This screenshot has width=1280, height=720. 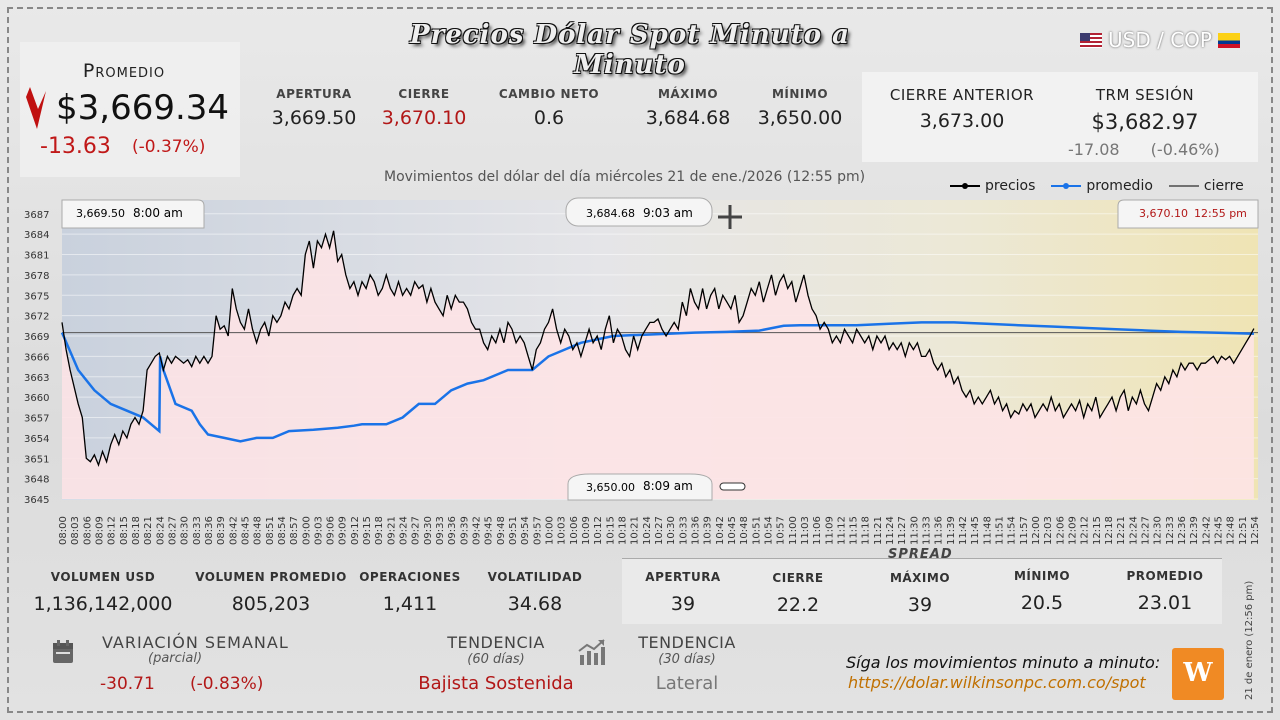 I want to click on legend-item-promedio: promedio, so click(x=1102, y=186).